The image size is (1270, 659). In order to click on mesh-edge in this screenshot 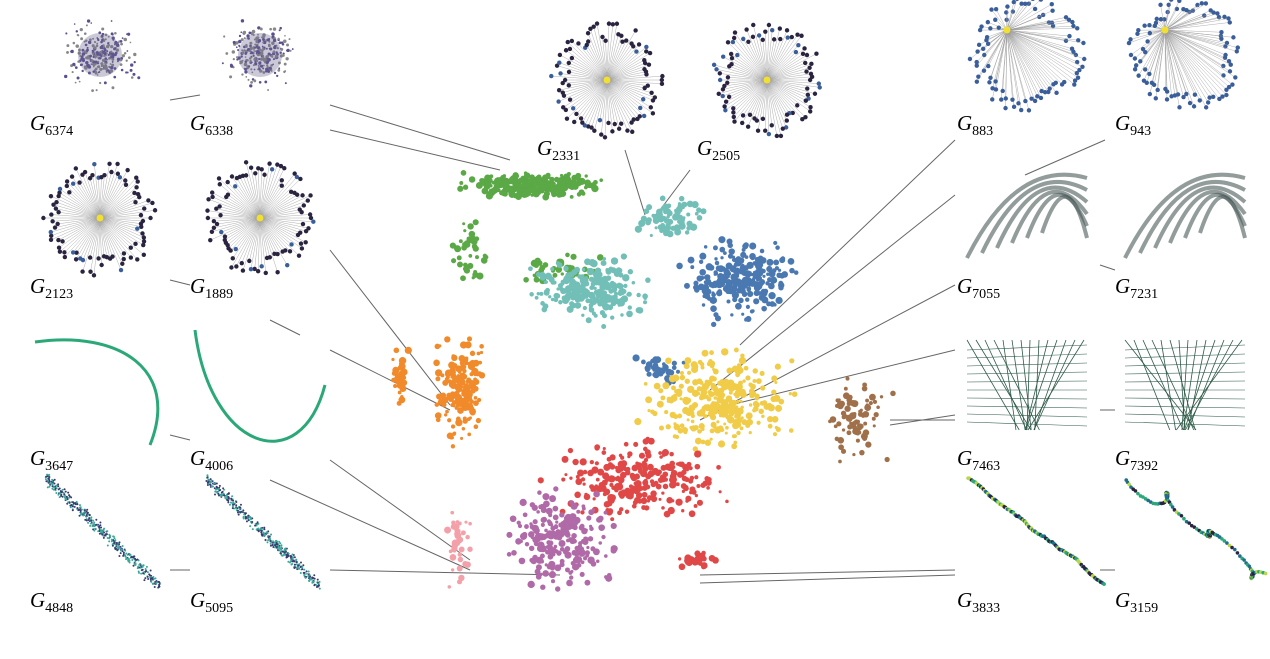, I will do `click(1027, 398)`.